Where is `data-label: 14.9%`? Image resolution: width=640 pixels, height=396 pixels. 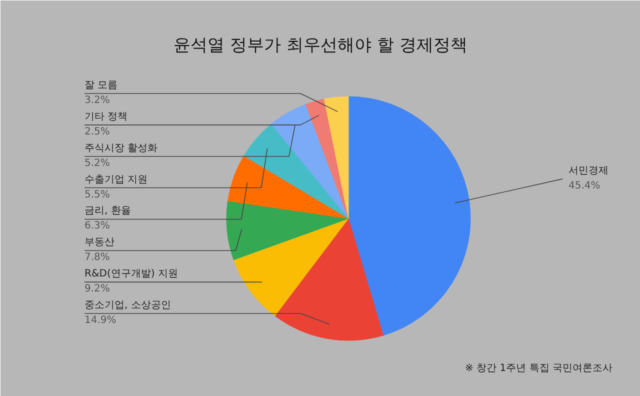
data-label: 14.9% is located at coordinates (100, 320).